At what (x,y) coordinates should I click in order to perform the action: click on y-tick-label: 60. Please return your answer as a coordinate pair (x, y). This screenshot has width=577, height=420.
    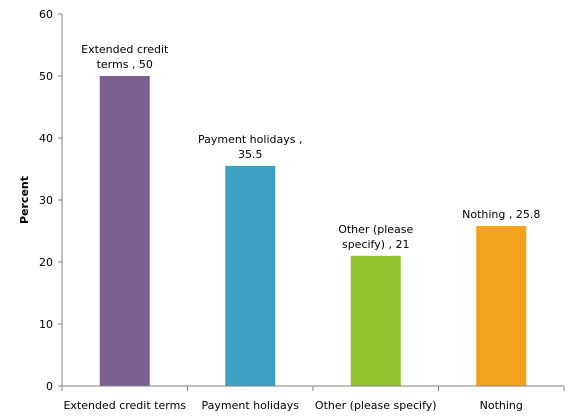
    Looking at the image, I should click on (46, 14).